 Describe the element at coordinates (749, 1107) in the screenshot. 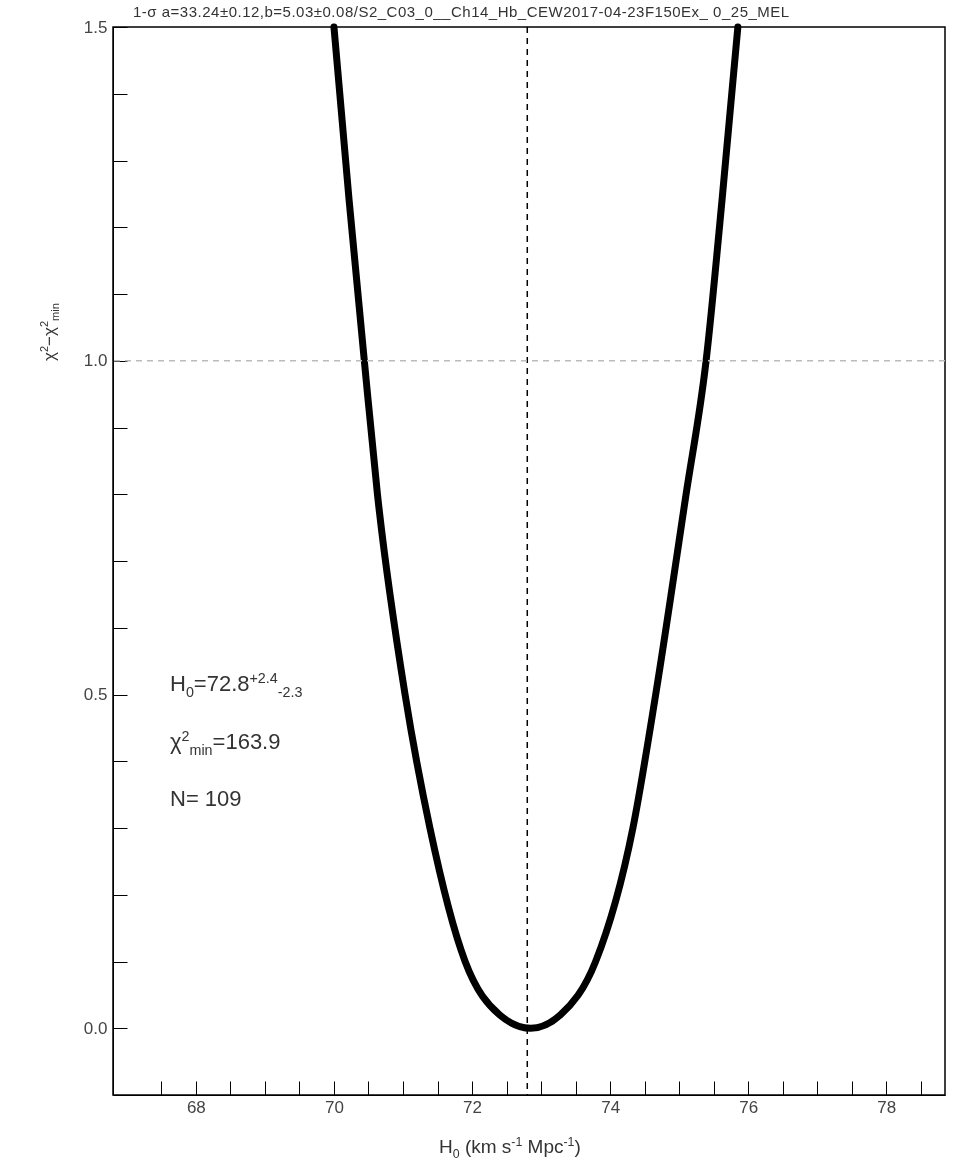

I see `x-tick-label: 76` at that location.